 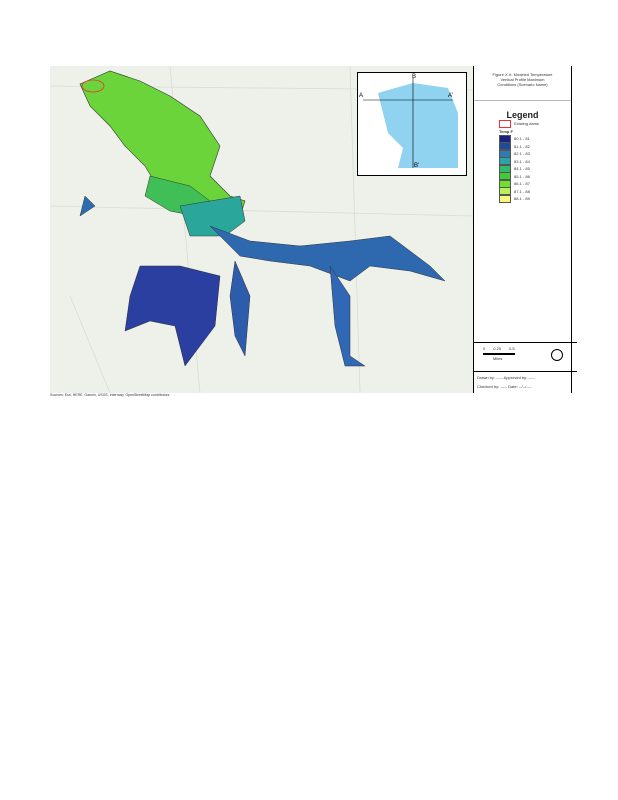 I want to click on inset-label: B, so click(x=414, y=77).